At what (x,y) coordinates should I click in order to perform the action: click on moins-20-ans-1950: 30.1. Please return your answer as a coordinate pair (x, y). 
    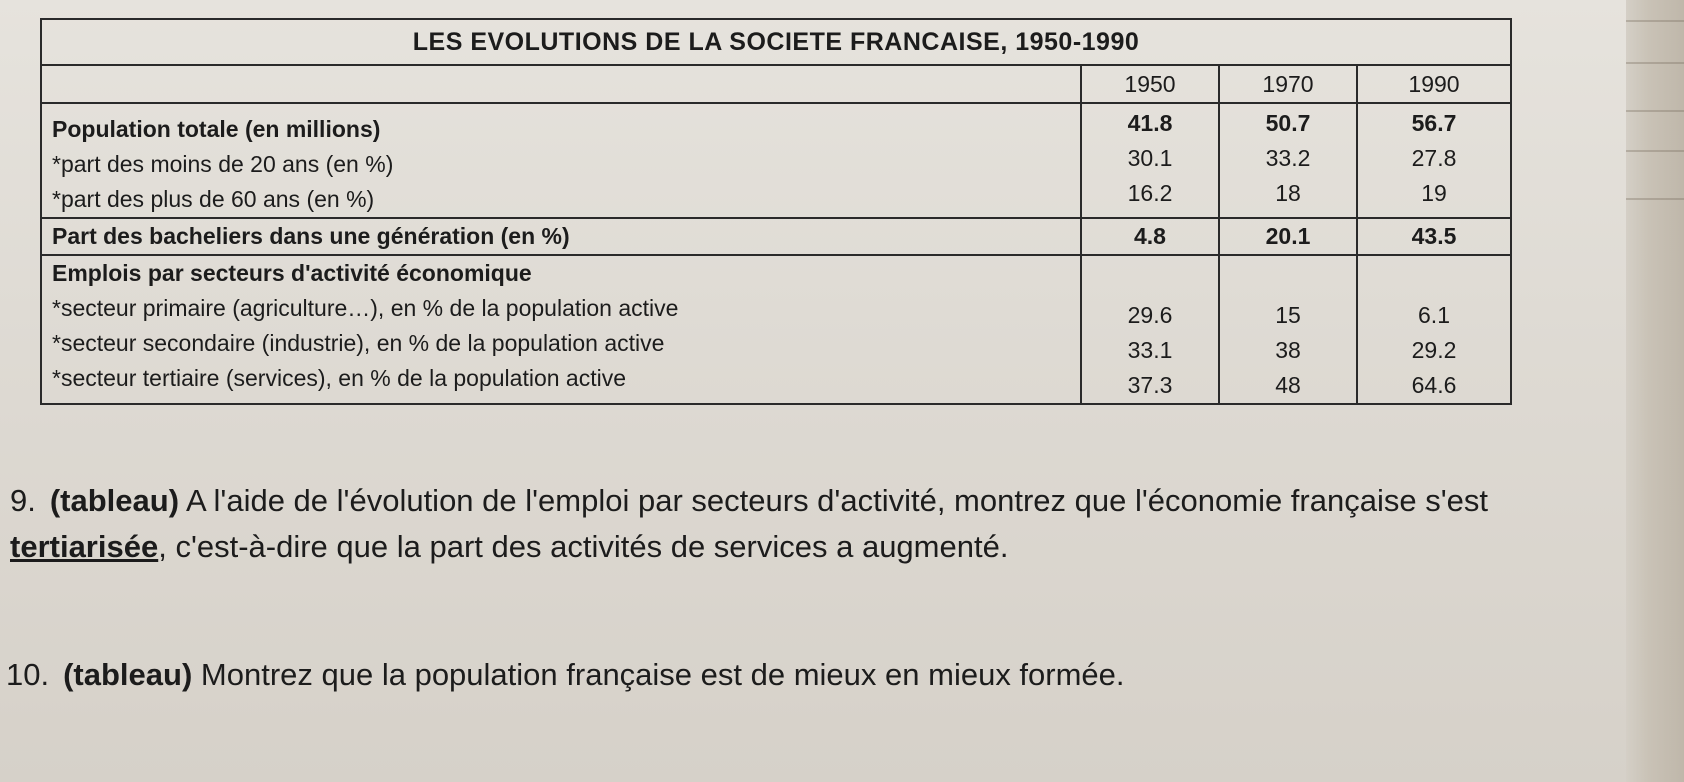
    Looking at the image, I should click on (1150, 158).